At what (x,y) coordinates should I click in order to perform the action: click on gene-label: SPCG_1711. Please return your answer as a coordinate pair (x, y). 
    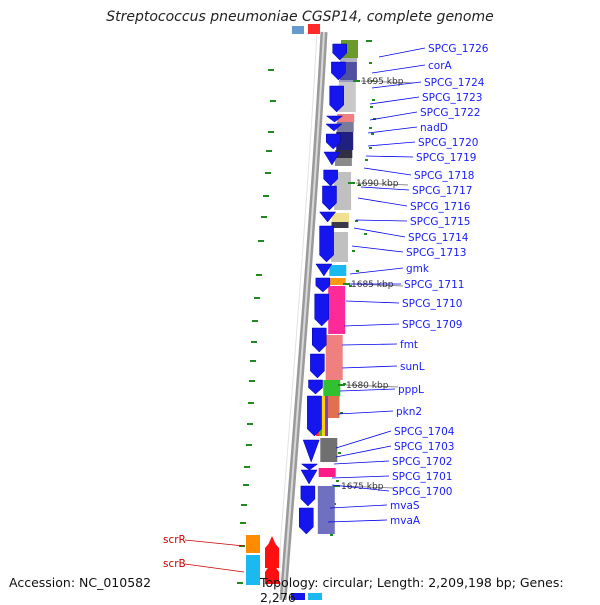
    Looking at the image, I should click on (434, 285).